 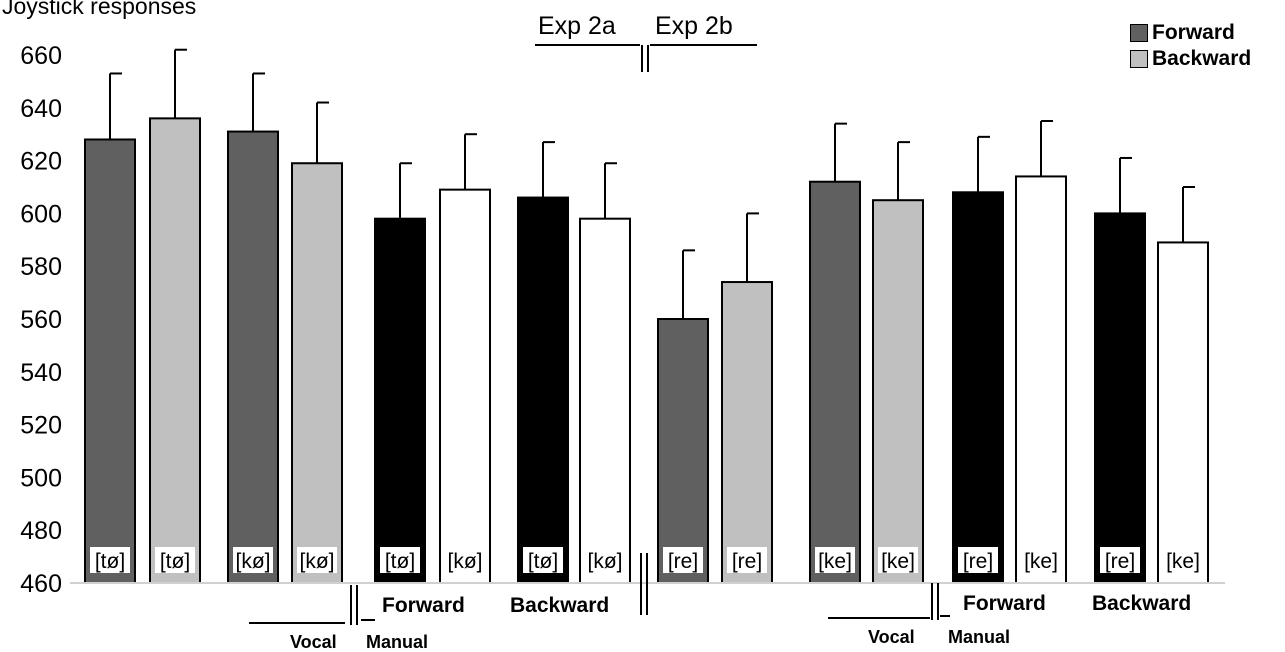 I want to click on forward-group-label-2: Forward, so click(x=1004, y=603).